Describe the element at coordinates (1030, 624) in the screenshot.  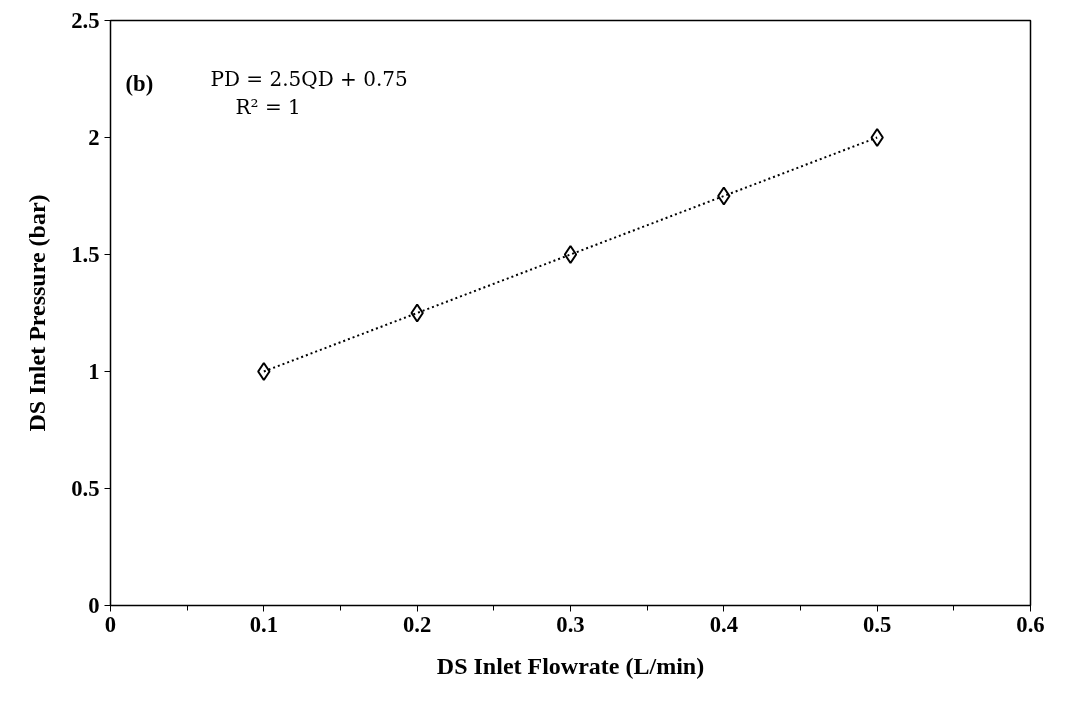
I see `x-tick-label: 0.6` at that location.